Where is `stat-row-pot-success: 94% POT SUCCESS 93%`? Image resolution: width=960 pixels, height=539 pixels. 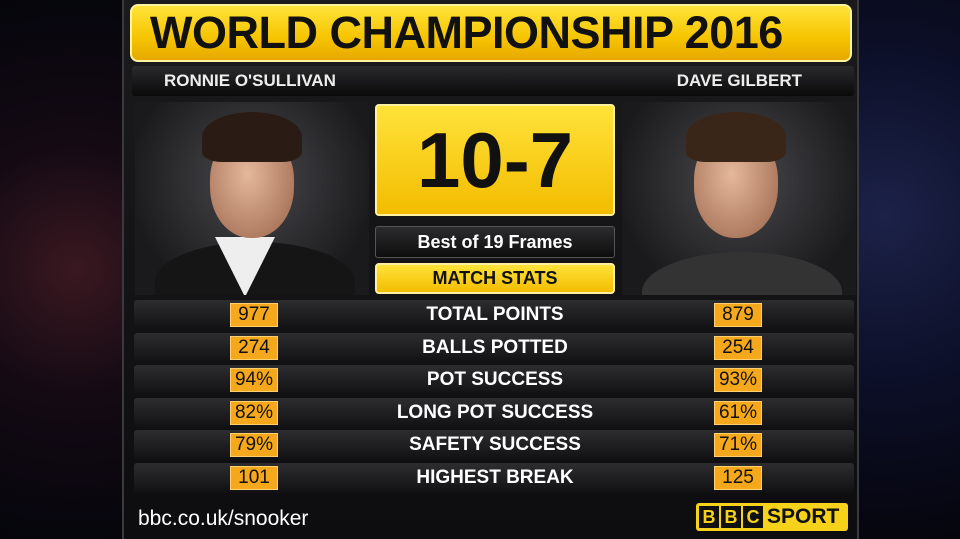 stat-row-pot-success: 94% POT SUCCESS 93% is located at coordinates (494, 380).